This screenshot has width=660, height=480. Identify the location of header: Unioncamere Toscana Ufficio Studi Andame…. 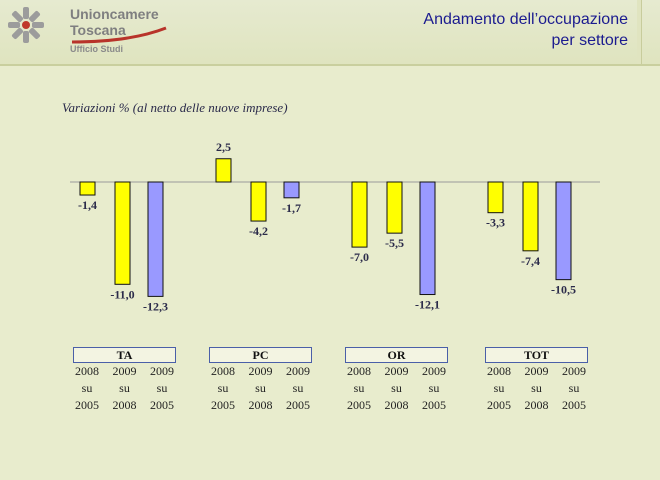
(330, 33).